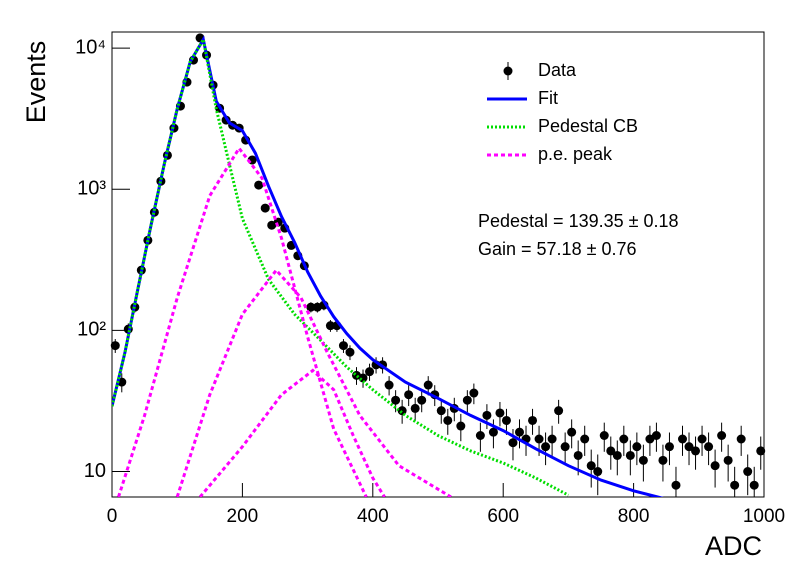 The height and width of the screenshot is (572, 796). I want to click on annotation: Pedestal = 139.35 ± 0.18, so click(578, 221).